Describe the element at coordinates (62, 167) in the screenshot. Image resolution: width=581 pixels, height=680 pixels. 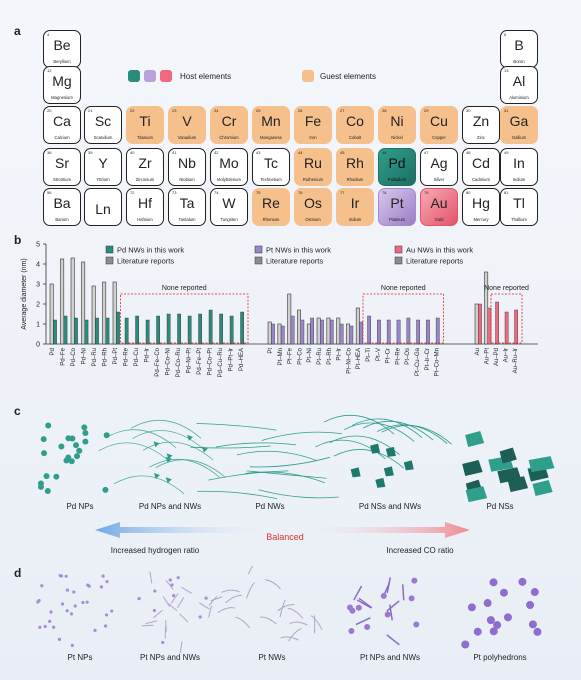
I see `element-sr: 38 Sr Strontium` at that location.